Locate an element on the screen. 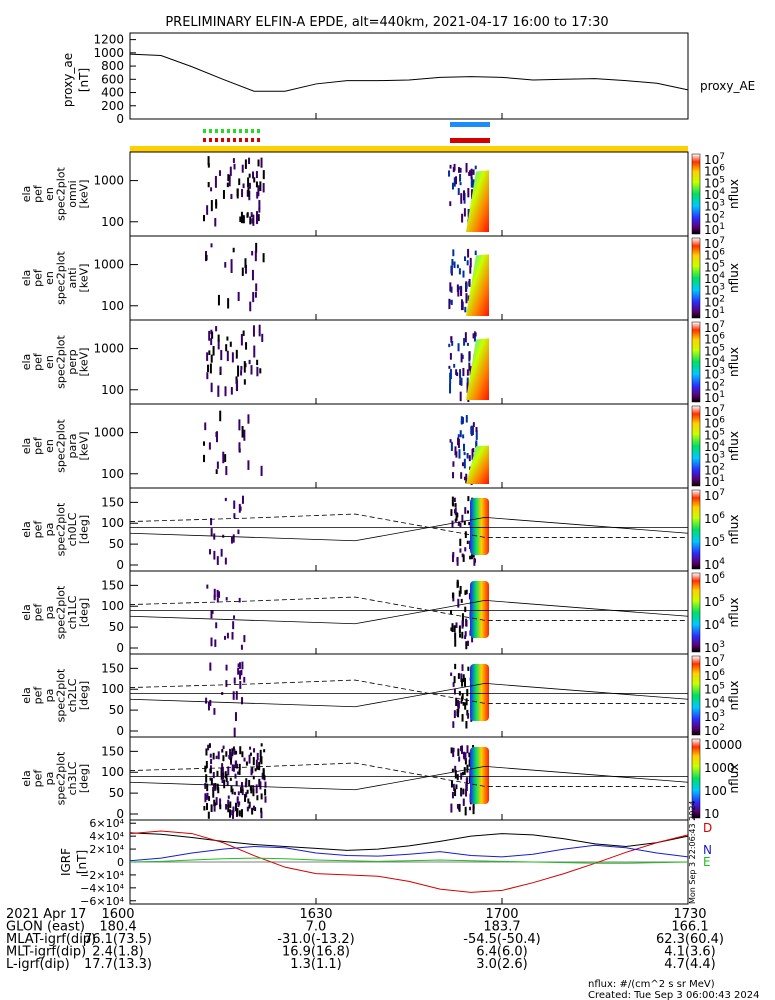 Image resolution: width=775 pixels, height=1000 pixels. pitch-frame is located at coordinates (409, 612).